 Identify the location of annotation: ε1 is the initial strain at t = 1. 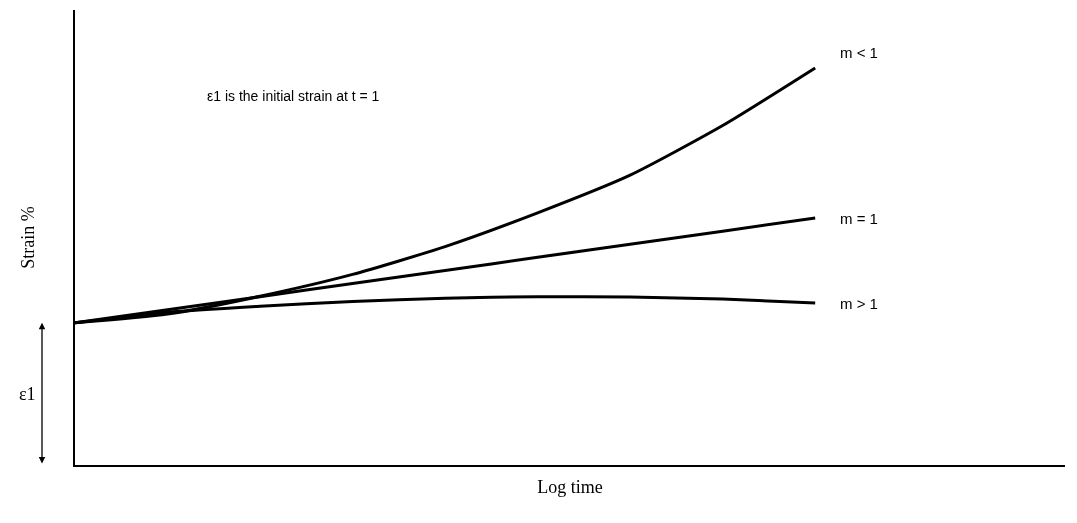
(293, 96).